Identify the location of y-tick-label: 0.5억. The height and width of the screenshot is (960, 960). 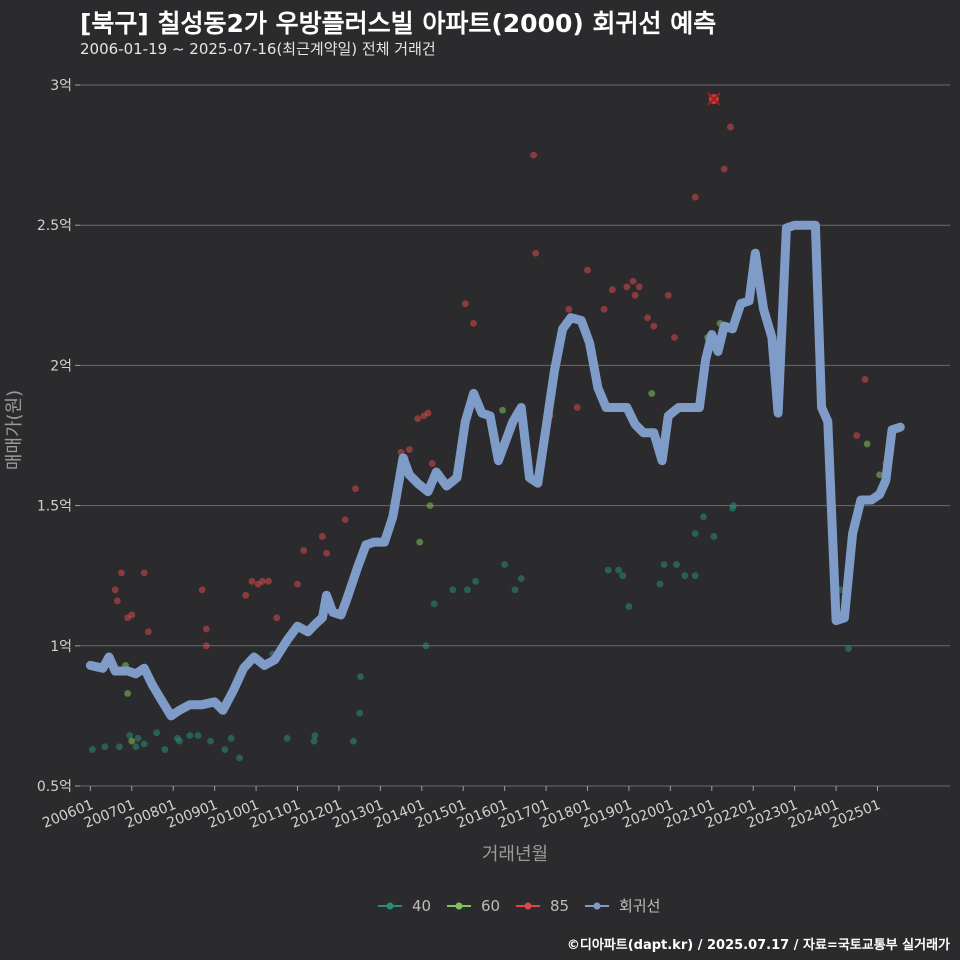
(54, 787).